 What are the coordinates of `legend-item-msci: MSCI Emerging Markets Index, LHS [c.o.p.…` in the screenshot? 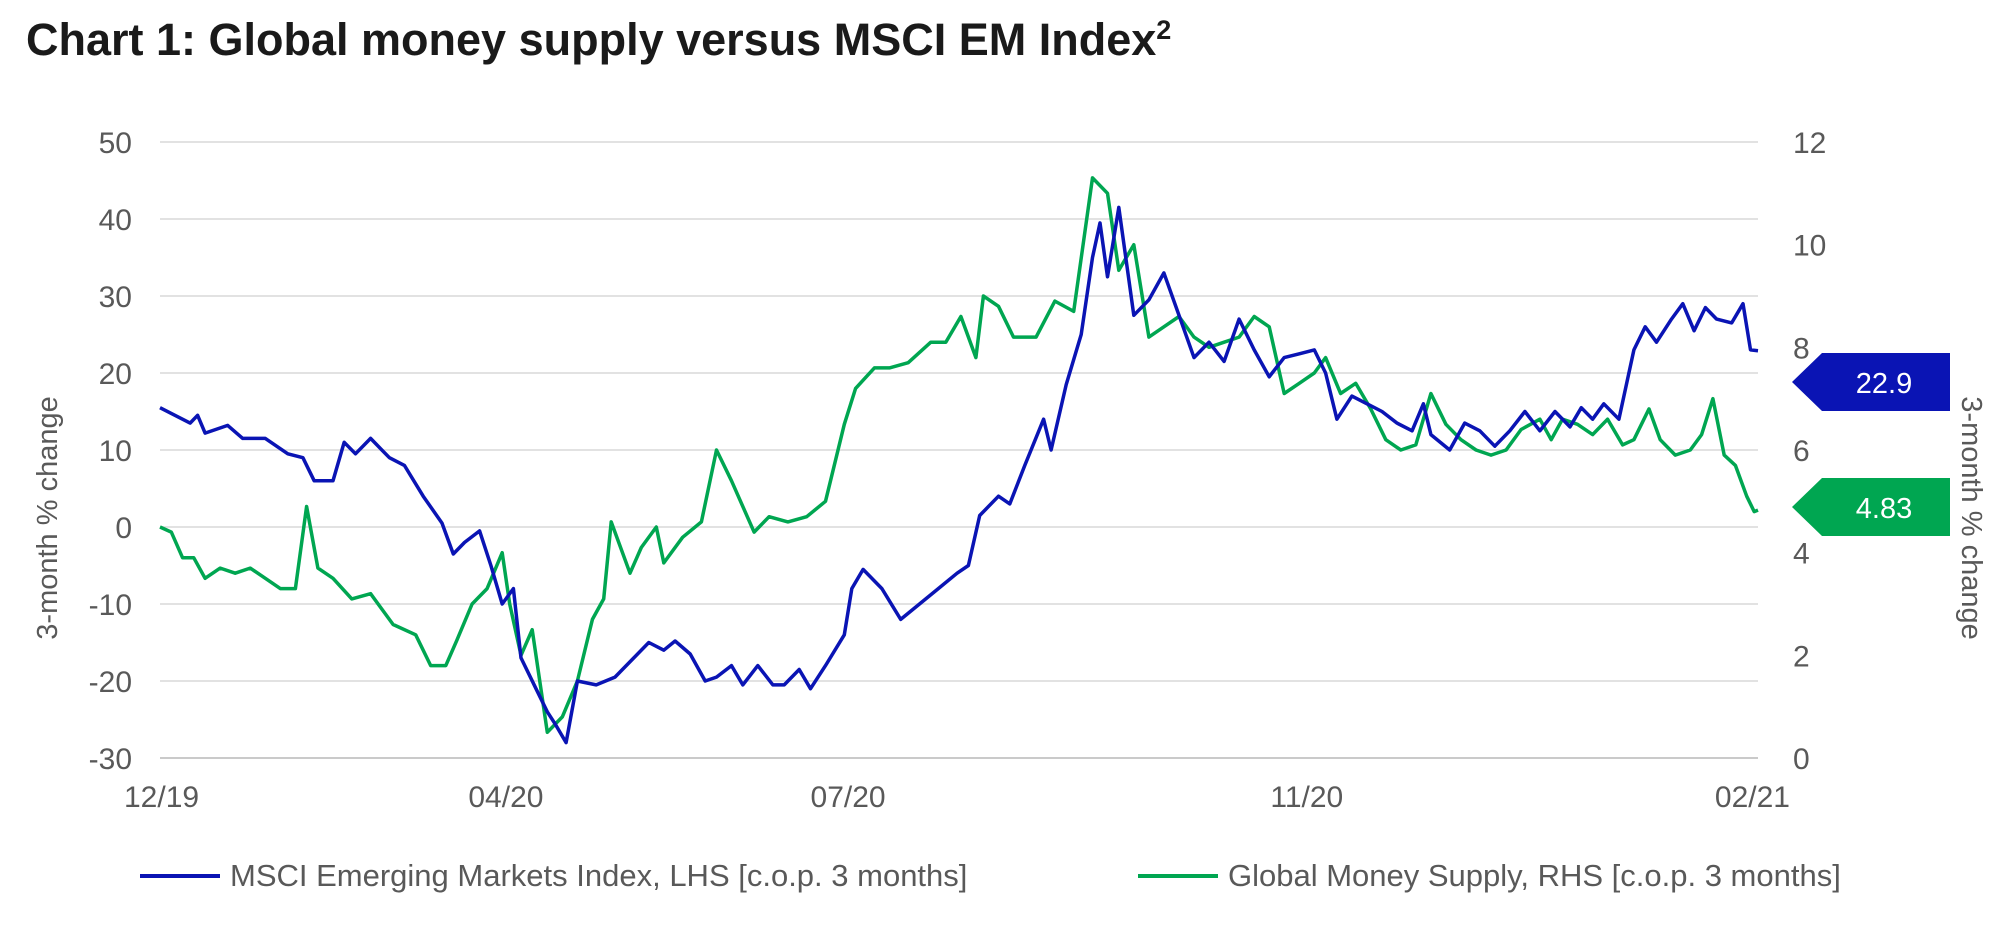 It's located at (553, 876).